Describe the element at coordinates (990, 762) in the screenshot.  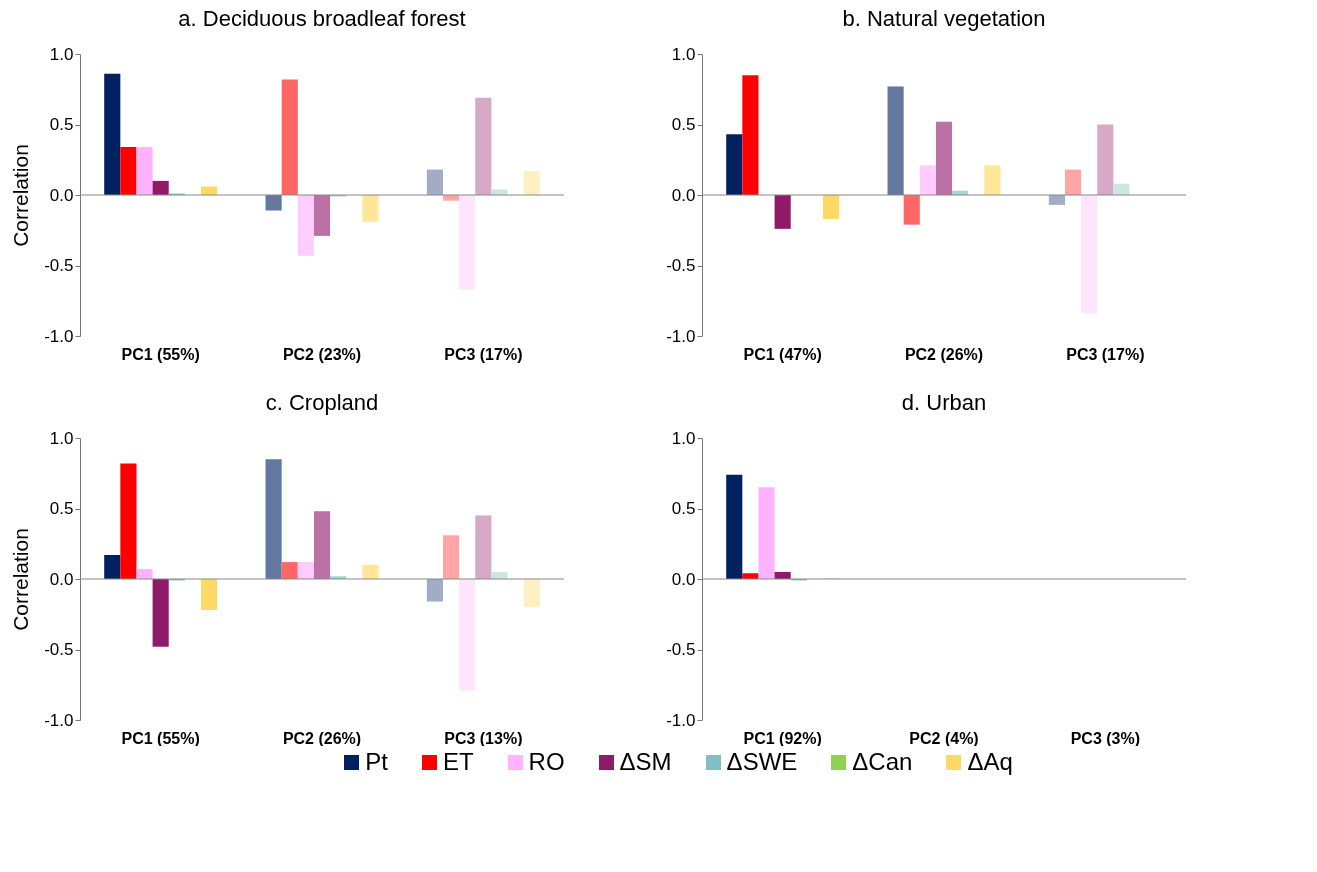
I see `legend-label: ΔAq` at that location.